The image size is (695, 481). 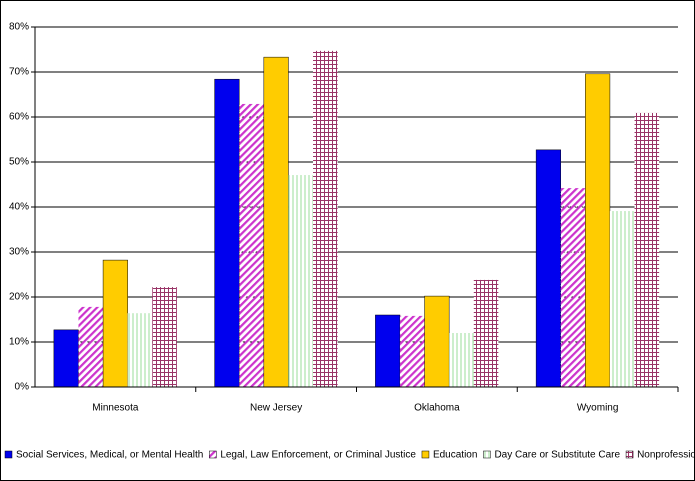 What do you see at coordinates (19, 252) in the screenshot?
I see `y-tick-label: 30%` at bounding box center [19, 252].